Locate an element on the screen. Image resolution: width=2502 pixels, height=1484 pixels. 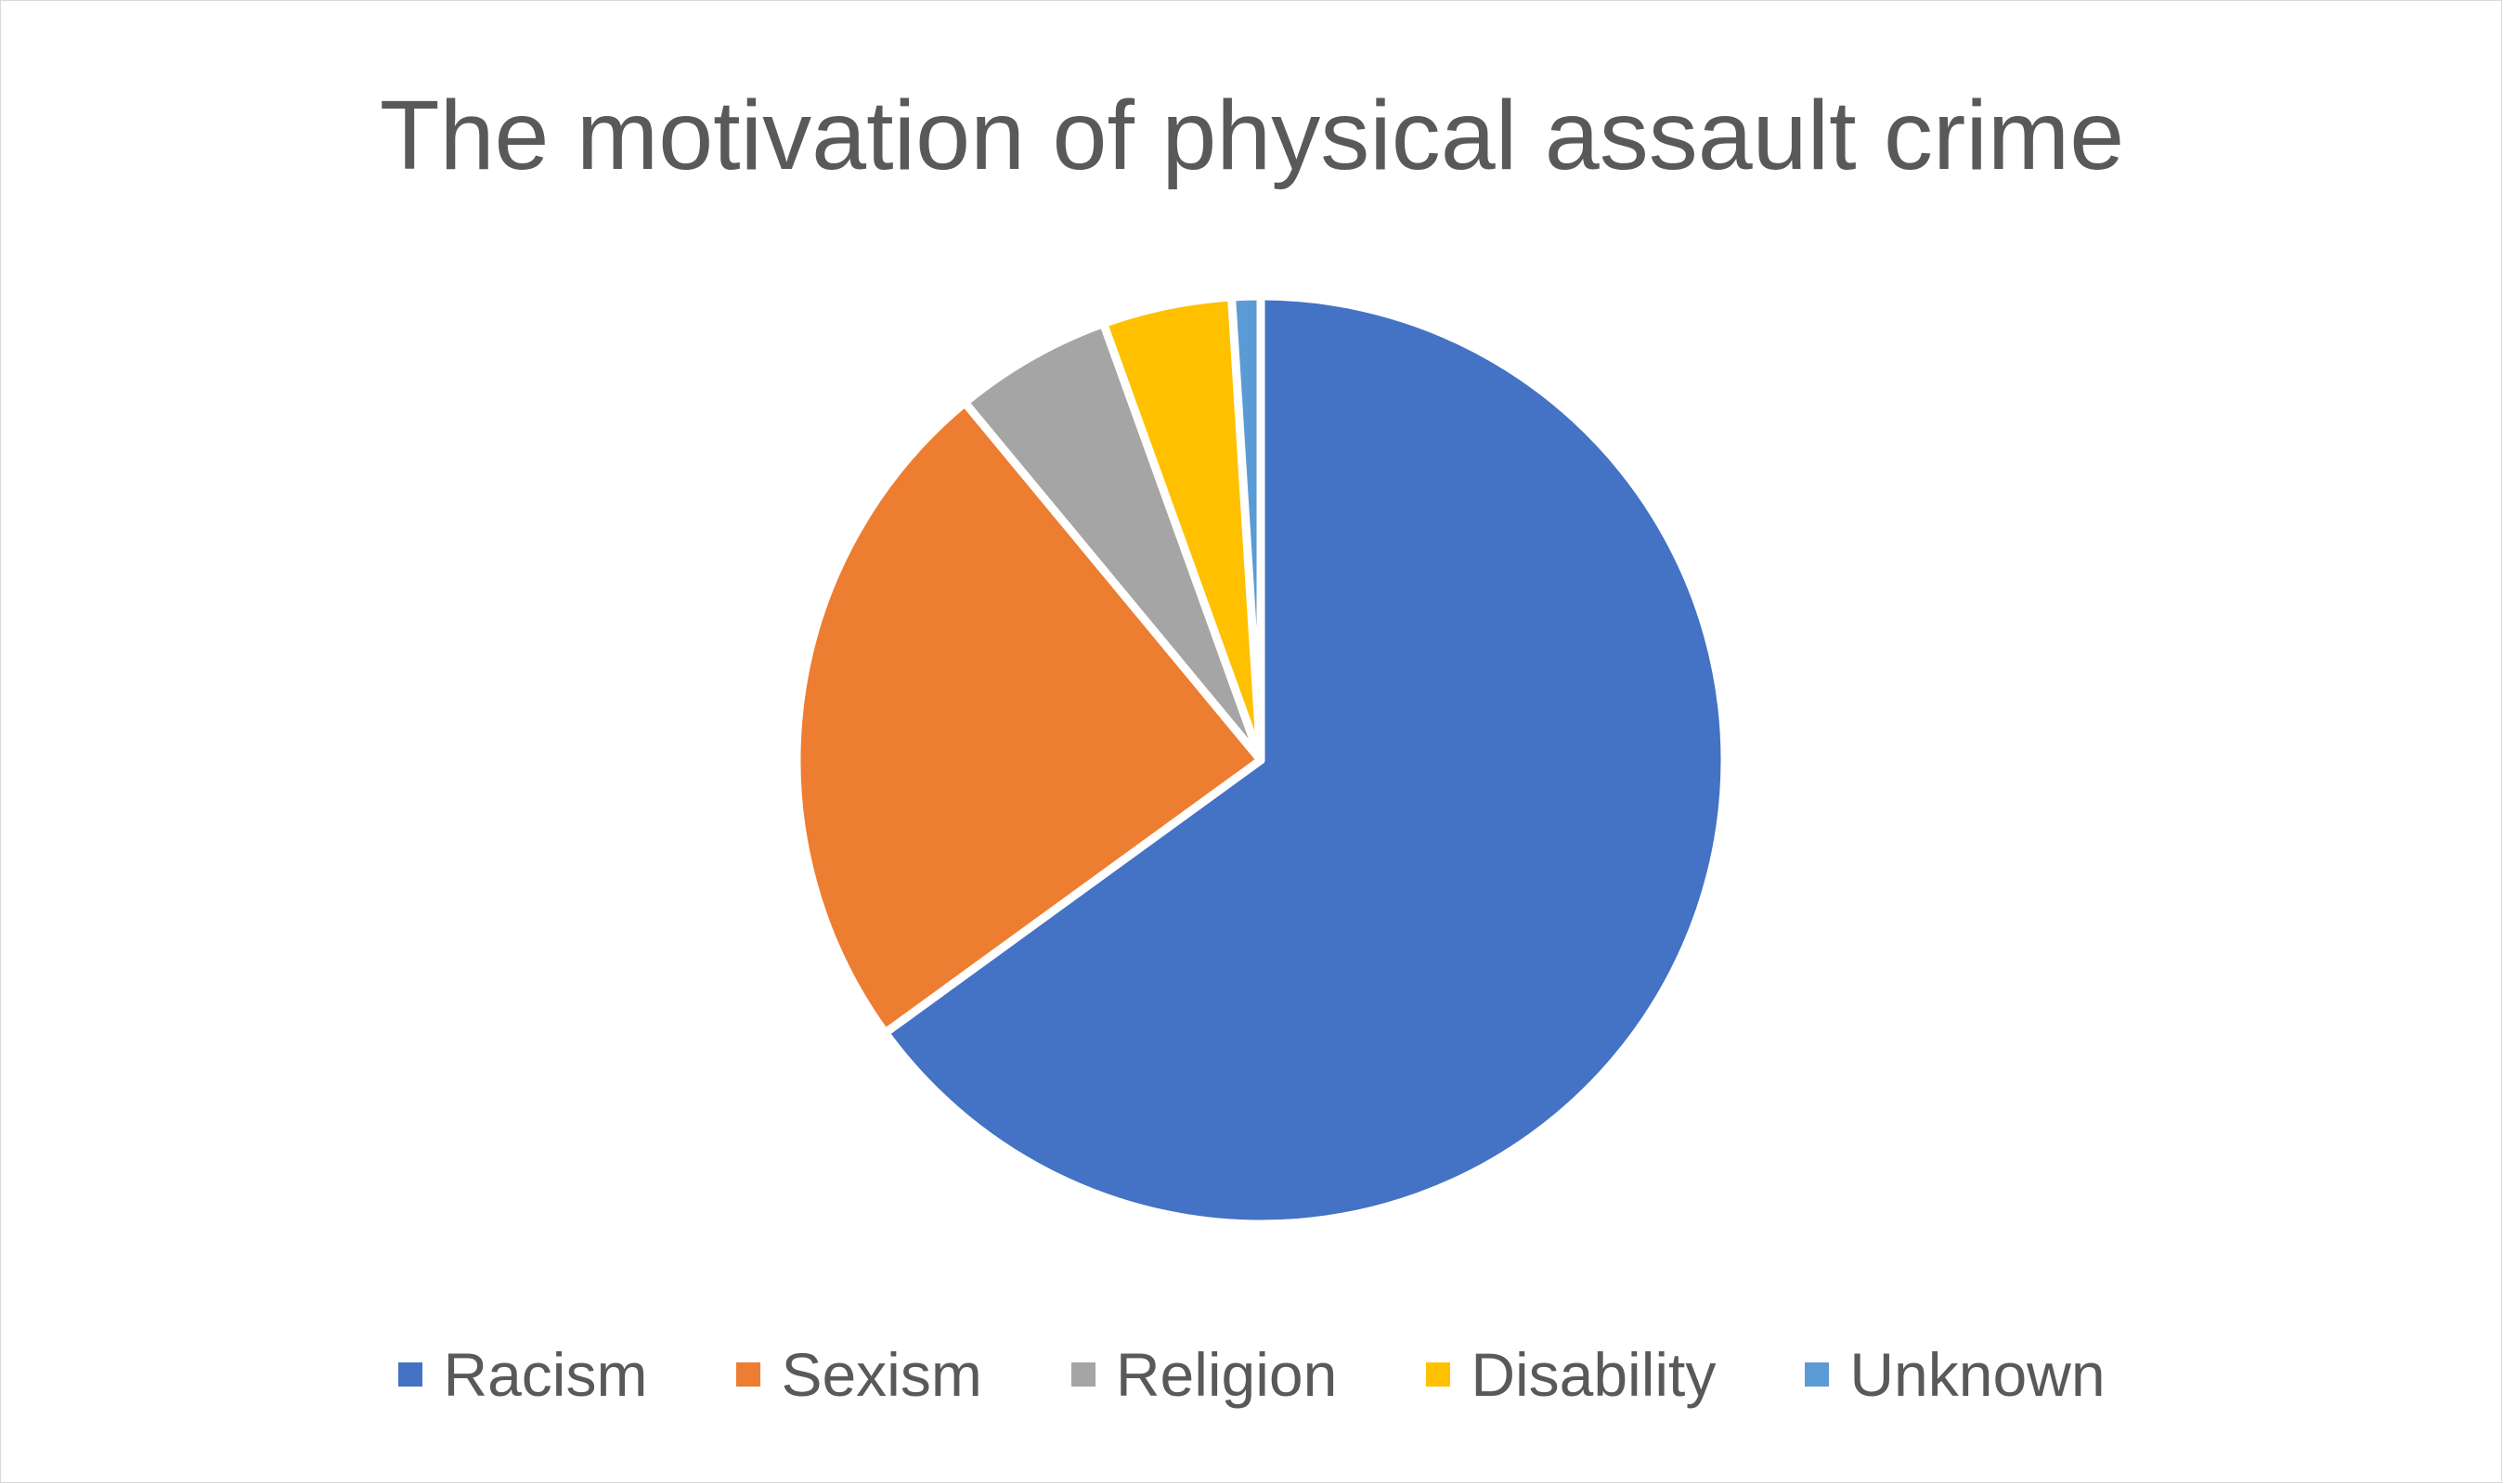
legend-item-religion: Religion is located at coordinates (1204, 1375).